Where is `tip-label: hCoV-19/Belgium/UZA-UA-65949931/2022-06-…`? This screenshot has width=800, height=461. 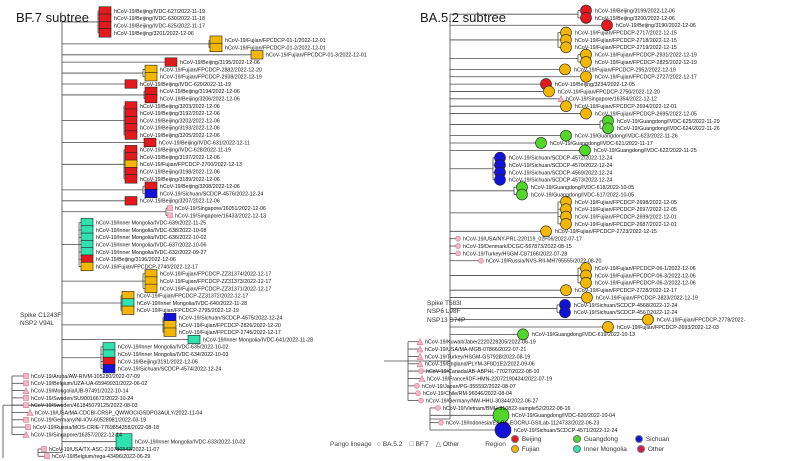 tip-label: hCoV-19/Belgium/UZA-UA-65949931/2022-06-… is located at coordinates (89, 384).